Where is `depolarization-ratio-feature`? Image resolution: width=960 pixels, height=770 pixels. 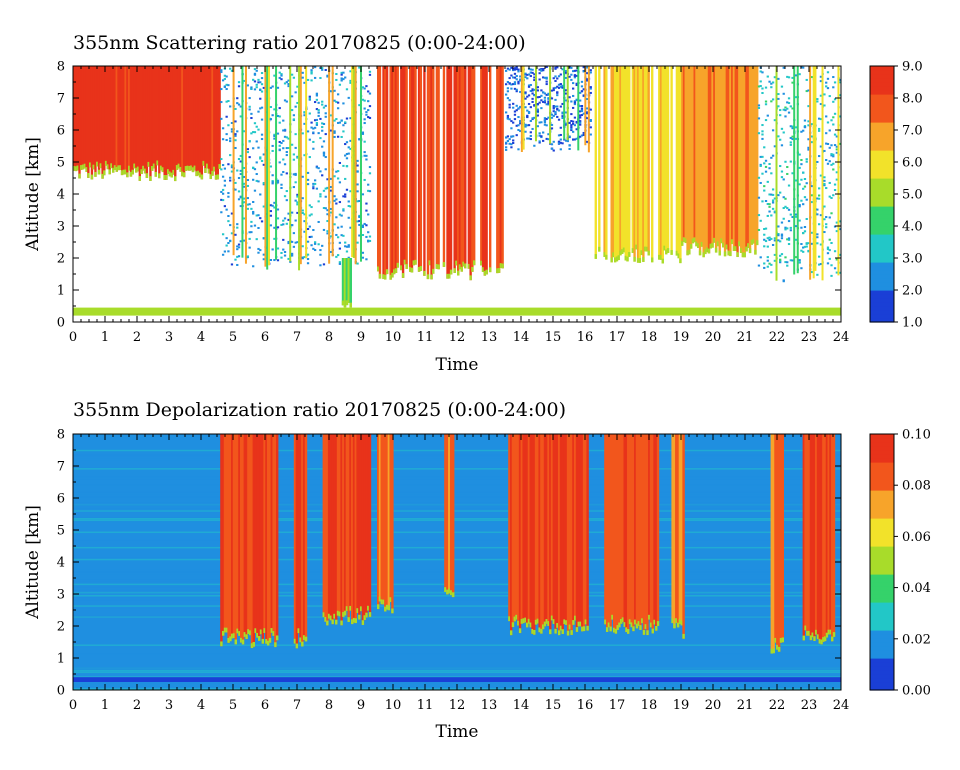 depolarization-ratio-feature is located at coordinates (819, 539).